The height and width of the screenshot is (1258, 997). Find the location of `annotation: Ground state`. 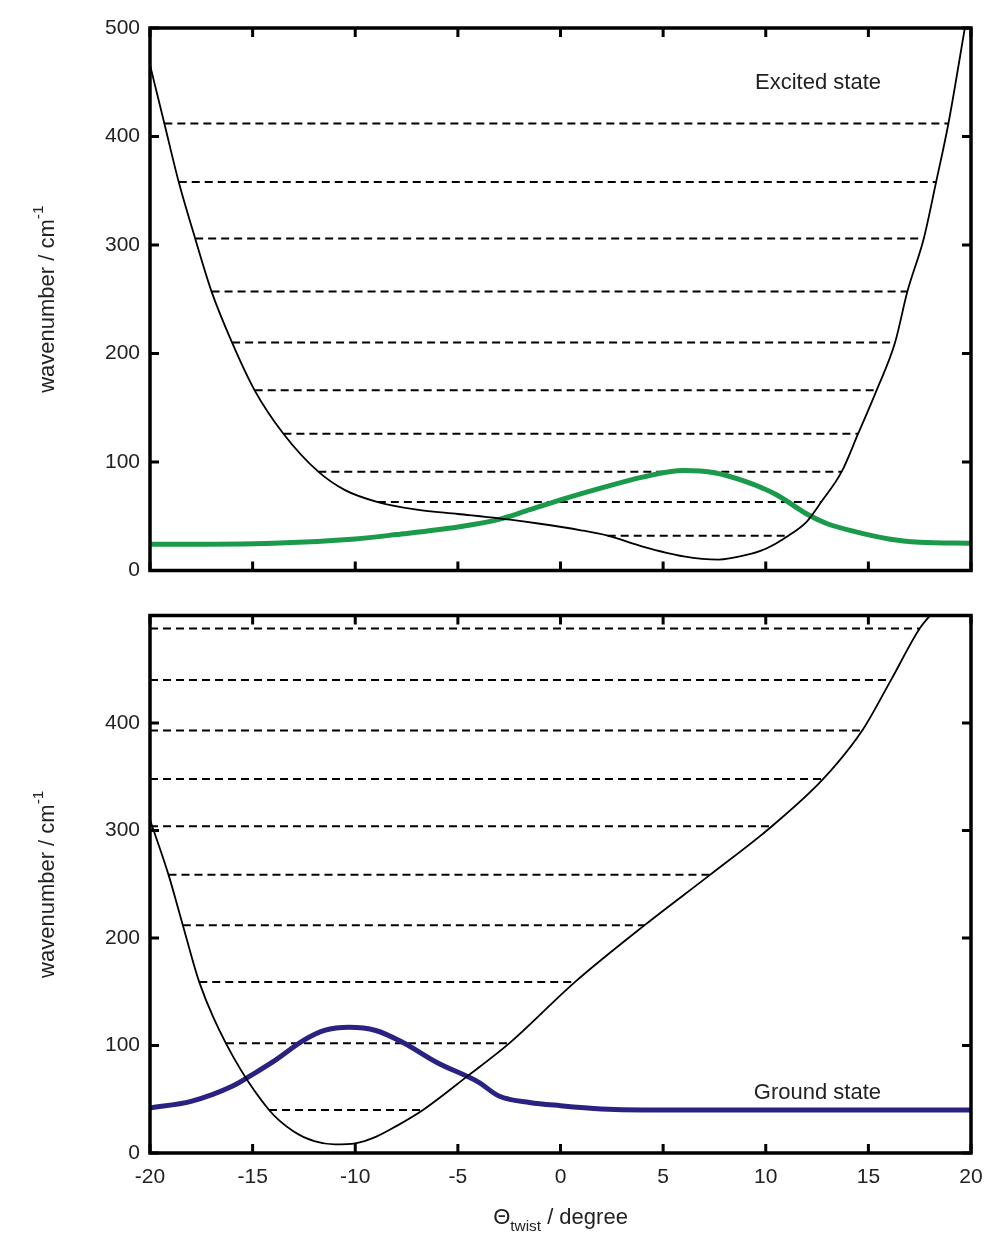

annotation: Ground state is located at coordinates (817, 1092).